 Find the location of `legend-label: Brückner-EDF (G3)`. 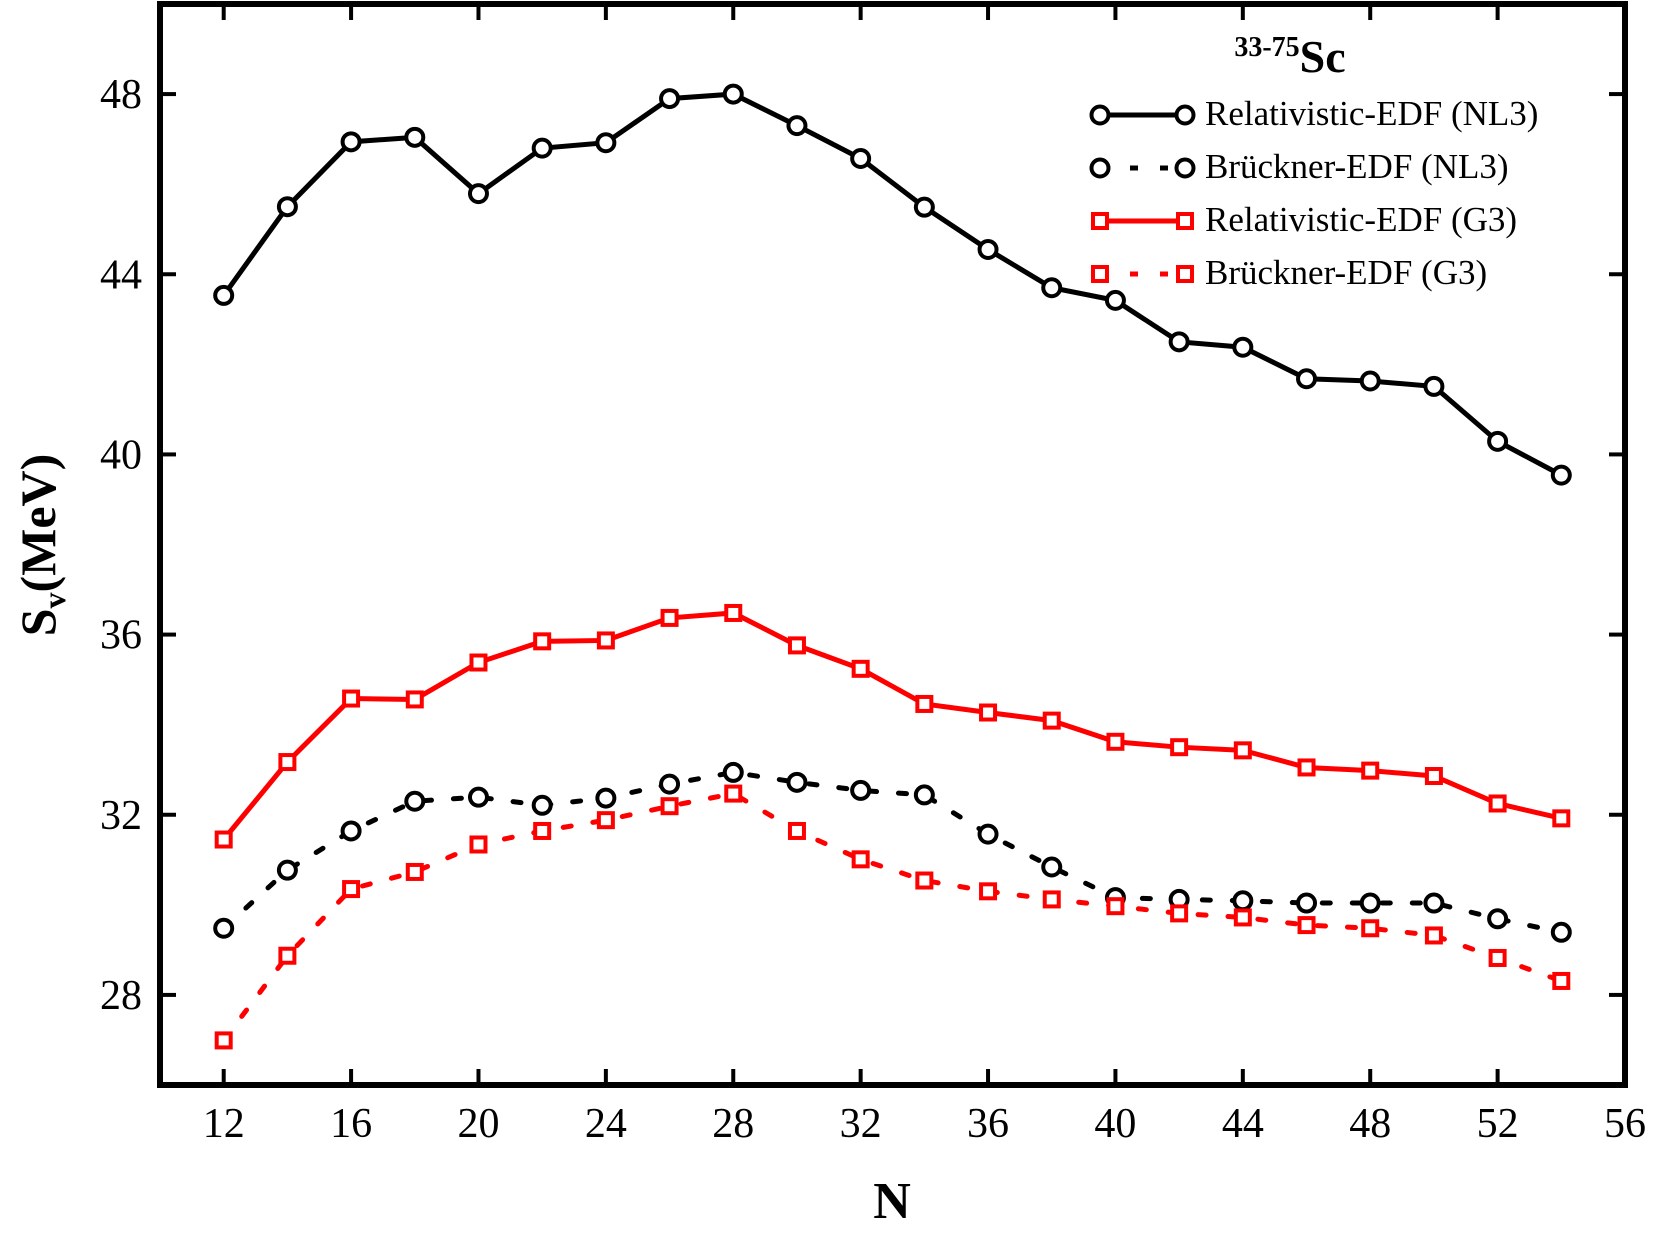

legend-label: Brückner-EDF (G3) is located at coordinates (1346, 272).